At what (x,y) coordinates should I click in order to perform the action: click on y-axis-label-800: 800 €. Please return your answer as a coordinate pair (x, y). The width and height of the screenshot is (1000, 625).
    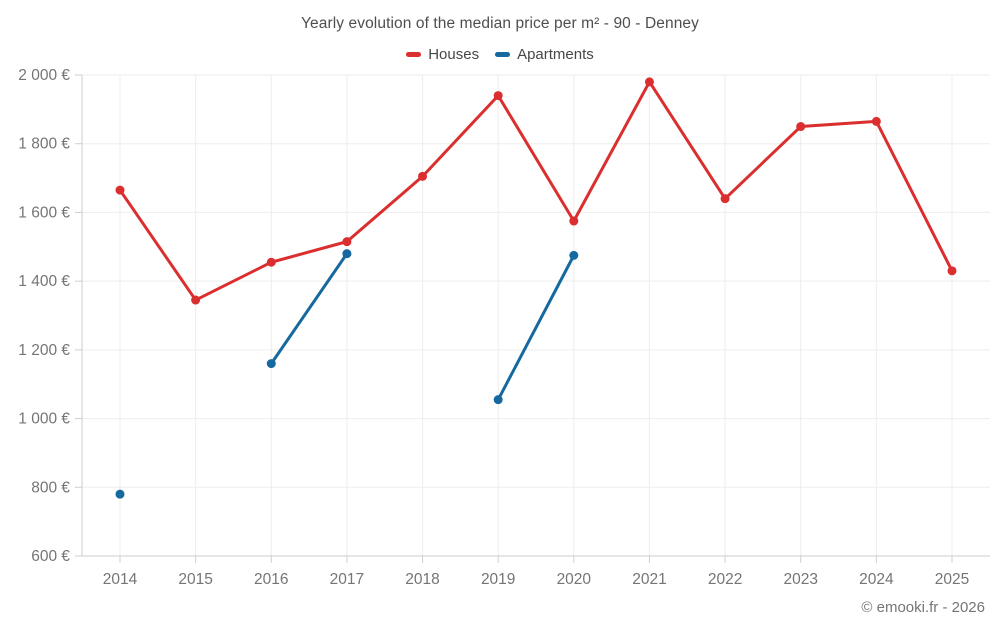
    Looking at the image, I should click on (50, 487).